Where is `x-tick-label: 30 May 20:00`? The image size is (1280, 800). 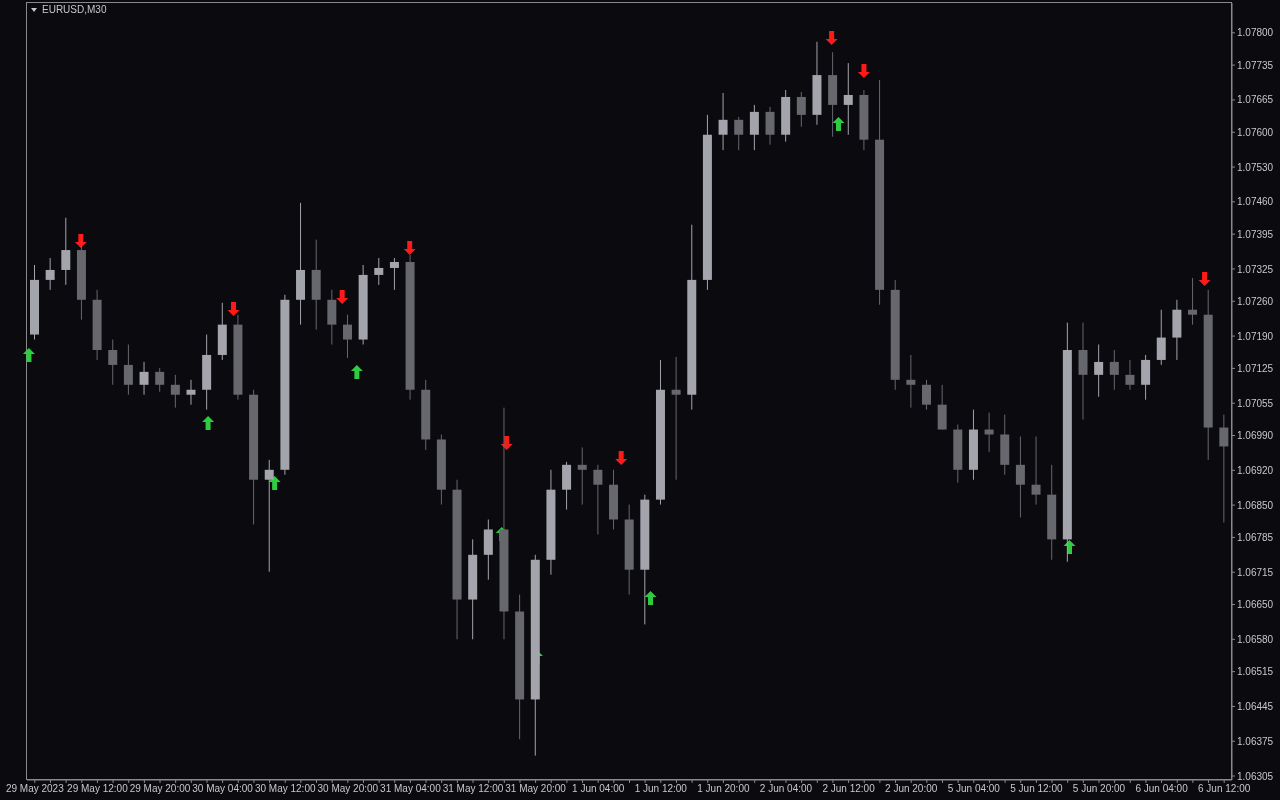 x-tick-label: 30 May 20:00 is located at coordinates (348, 789).